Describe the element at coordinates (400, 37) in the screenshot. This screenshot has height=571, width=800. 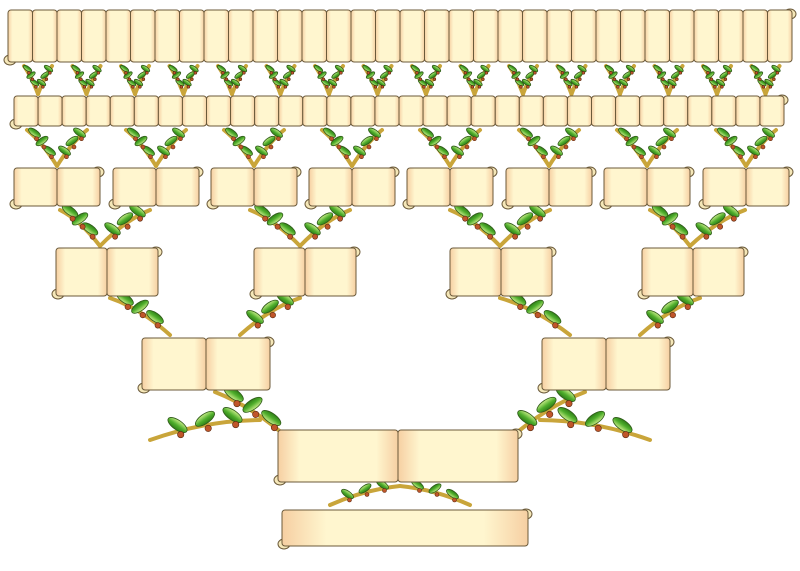
I see `name-scroll-gen7` at that location.